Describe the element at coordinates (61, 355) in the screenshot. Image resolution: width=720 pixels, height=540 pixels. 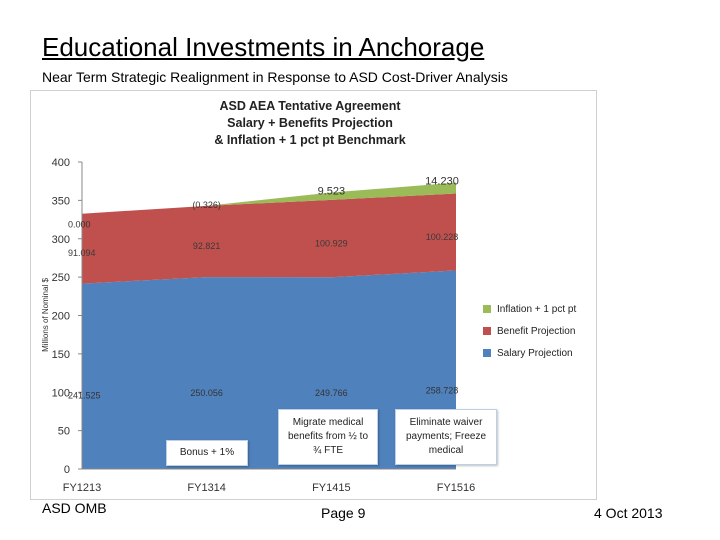
I see `y-tick-label: 150` at that location.